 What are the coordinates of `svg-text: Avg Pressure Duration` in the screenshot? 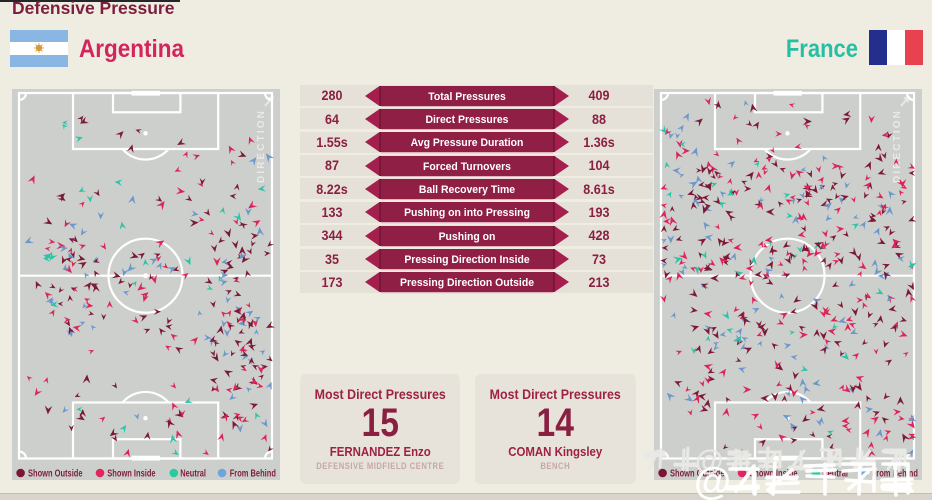 It's located at (466, 143).